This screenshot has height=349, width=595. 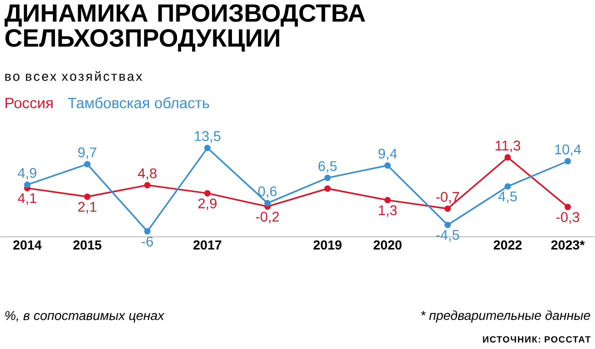 I want to click on data-label: 2,1, so click(x=87, y=208).